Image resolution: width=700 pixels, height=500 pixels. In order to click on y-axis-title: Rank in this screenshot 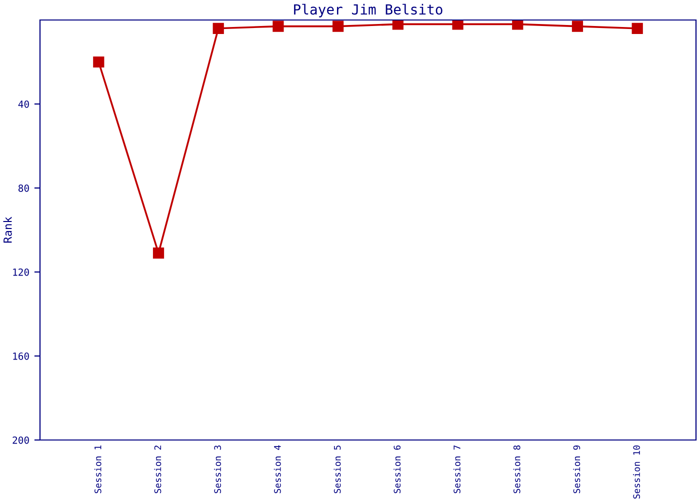, I will do `click(7, 229)`.